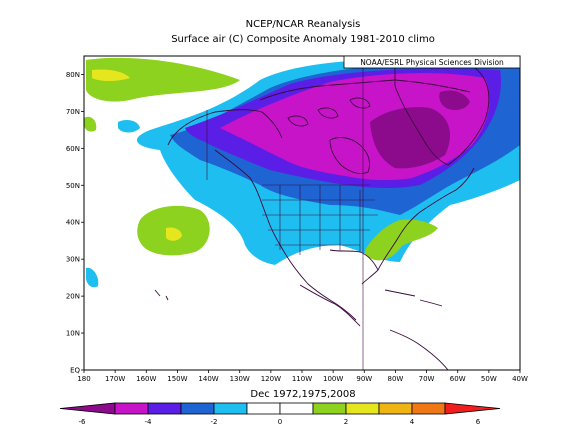  What do you see at coordinates (225, 127) in the screenshot?
I see `coast-alaska` at bounding box center [225, 127].